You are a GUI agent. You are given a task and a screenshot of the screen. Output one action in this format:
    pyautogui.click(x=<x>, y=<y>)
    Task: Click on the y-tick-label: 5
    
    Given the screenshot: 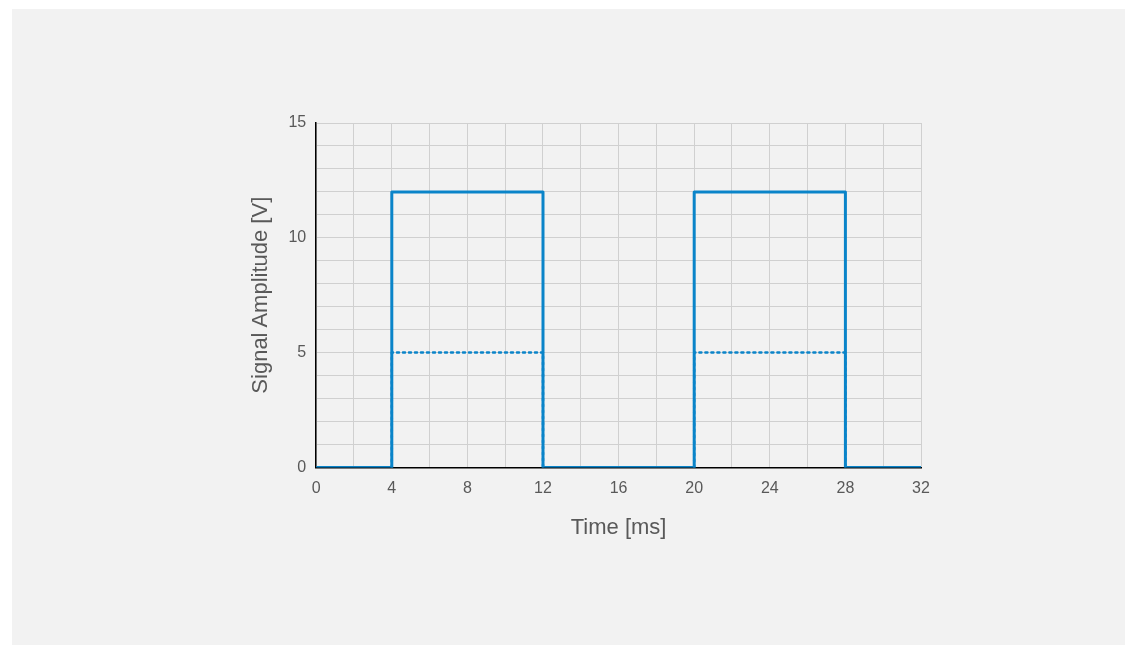 What is the action you would take?
    pyautogui.click(x=302, y=352)
    